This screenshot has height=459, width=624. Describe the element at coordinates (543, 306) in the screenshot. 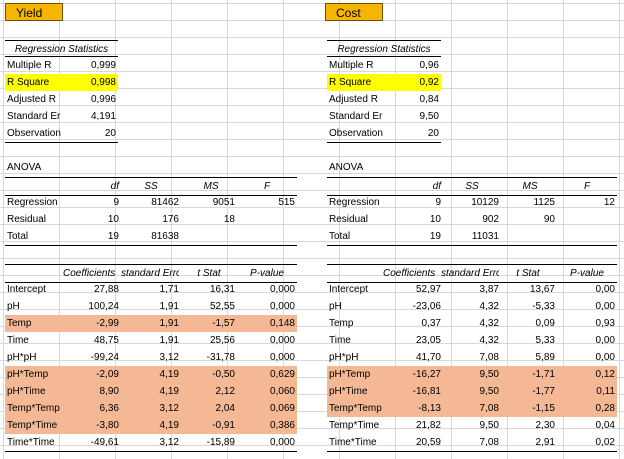

I see `coef-cell: -5,33` at that location.